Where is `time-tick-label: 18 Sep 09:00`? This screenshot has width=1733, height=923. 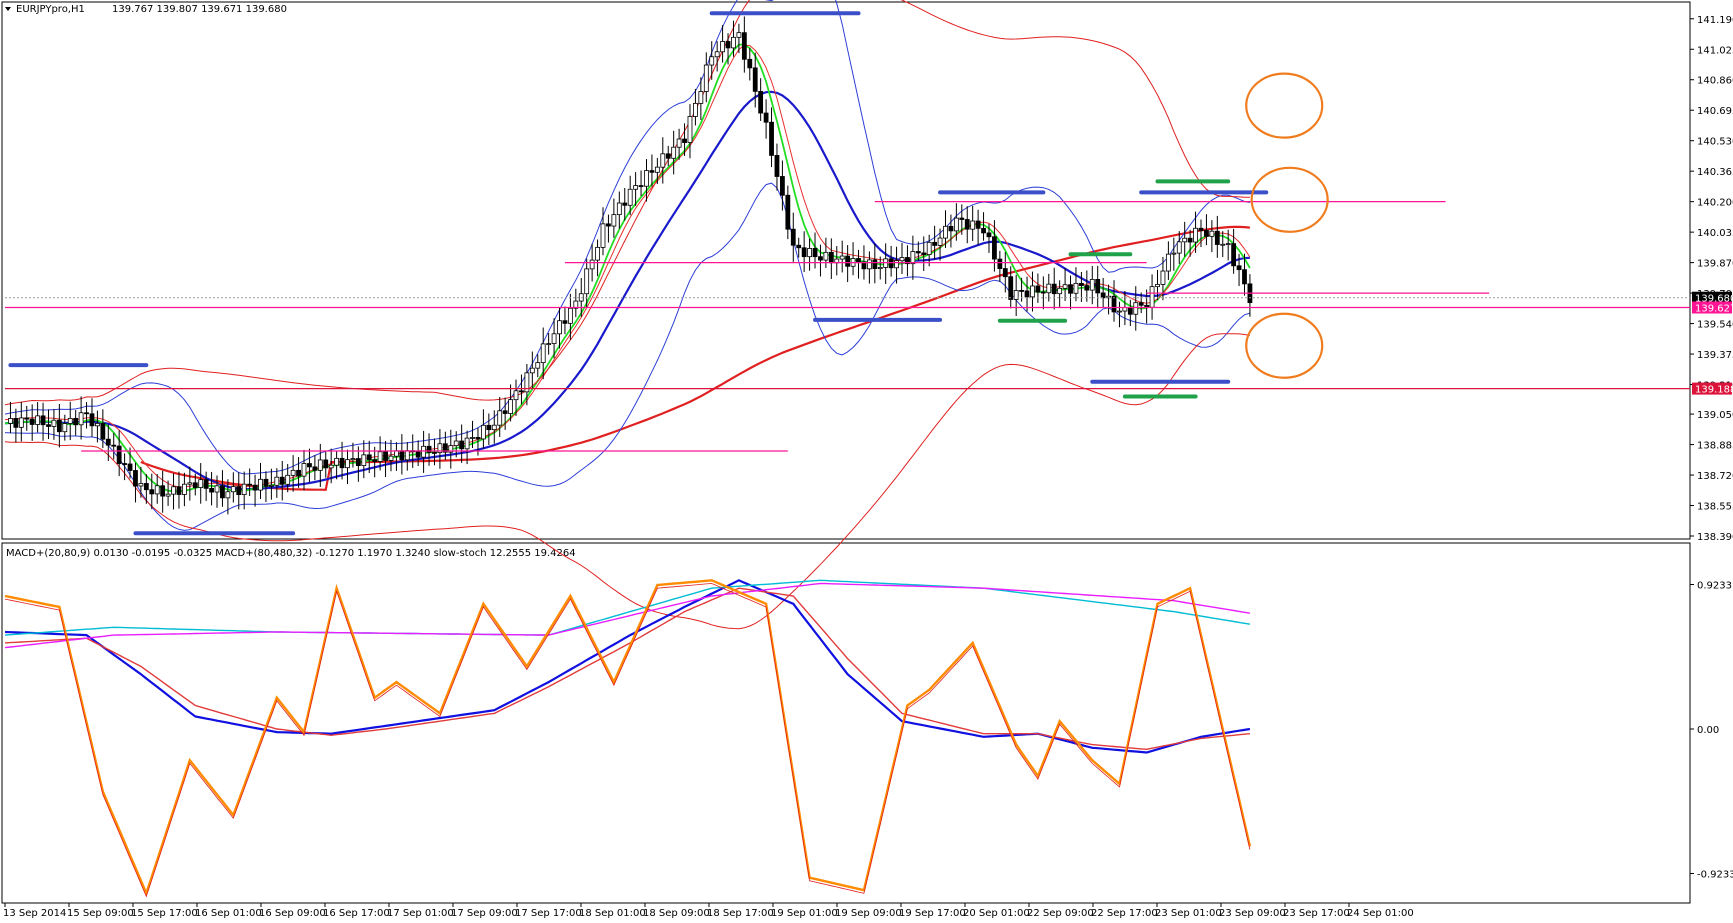 time-tick-label: 18 Sep 09:00 is located at coordinates (676, 913).